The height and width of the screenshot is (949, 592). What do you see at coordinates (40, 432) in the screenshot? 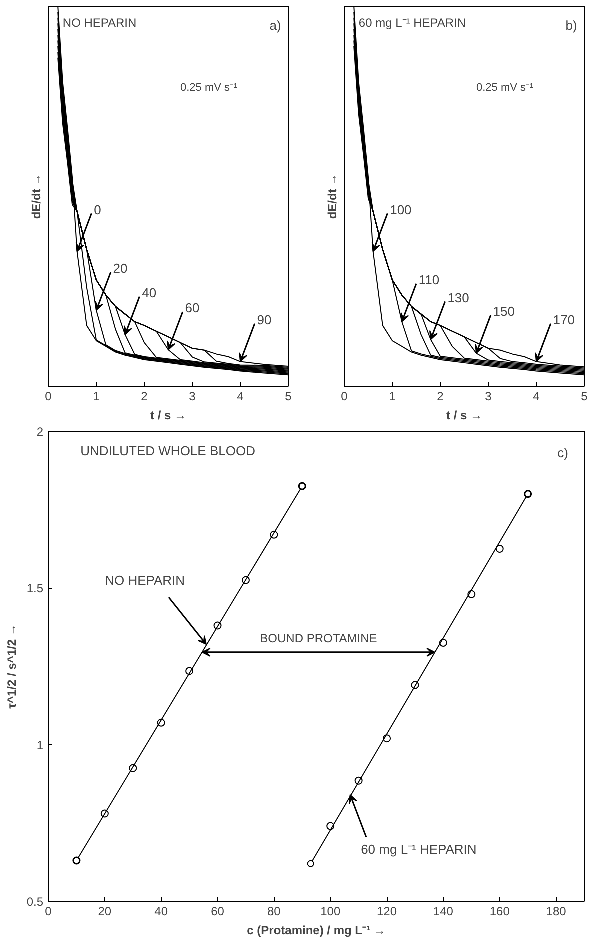
I see `y-tick-label: 2` at bounding box center [40, 432].